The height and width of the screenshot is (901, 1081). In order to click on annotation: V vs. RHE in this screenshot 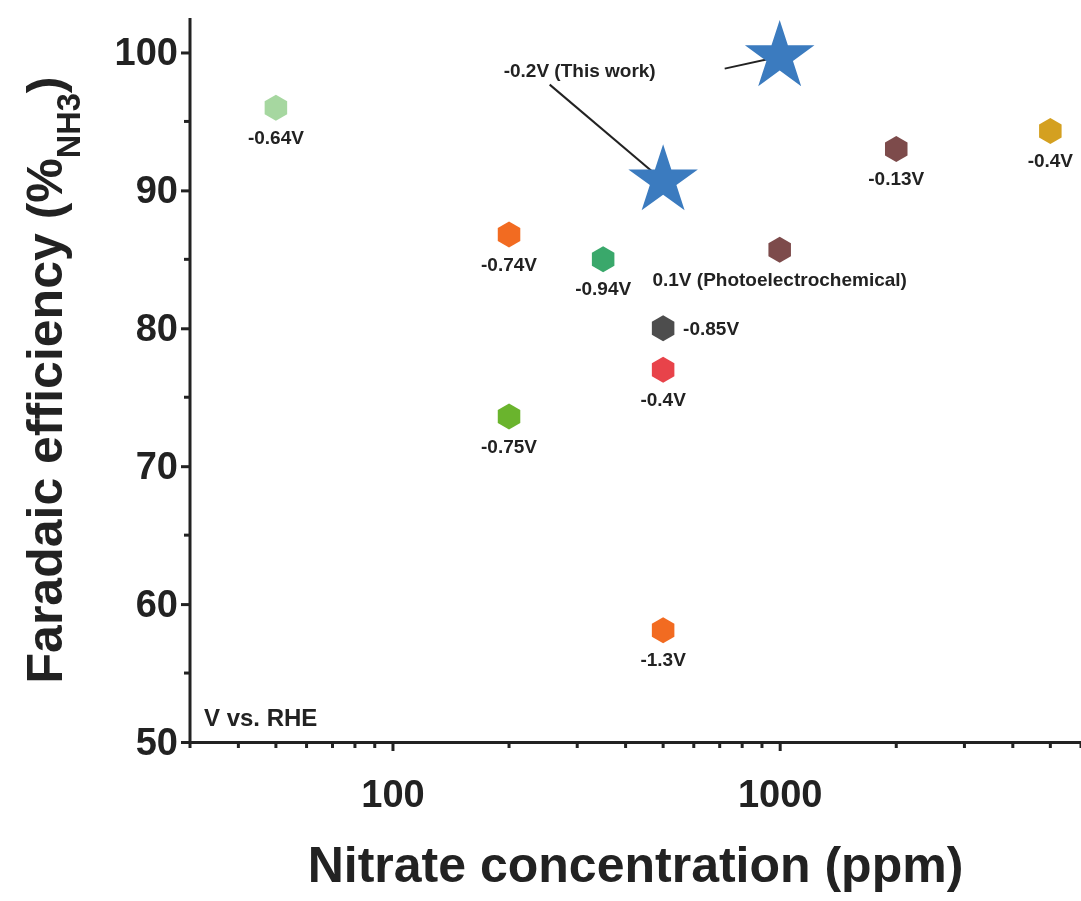, I will do `click(261, 717)`.